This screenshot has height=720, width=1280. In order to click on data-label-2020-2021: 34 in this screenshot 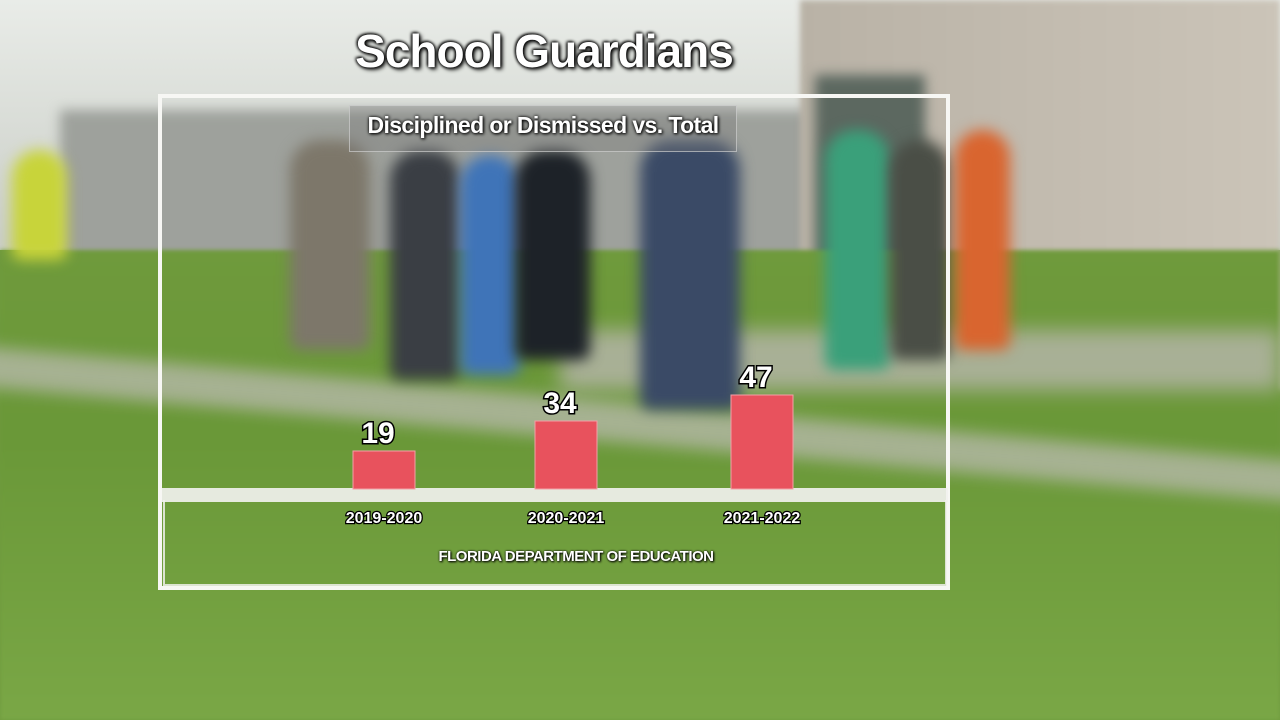, I will do `click(560, 403)`.